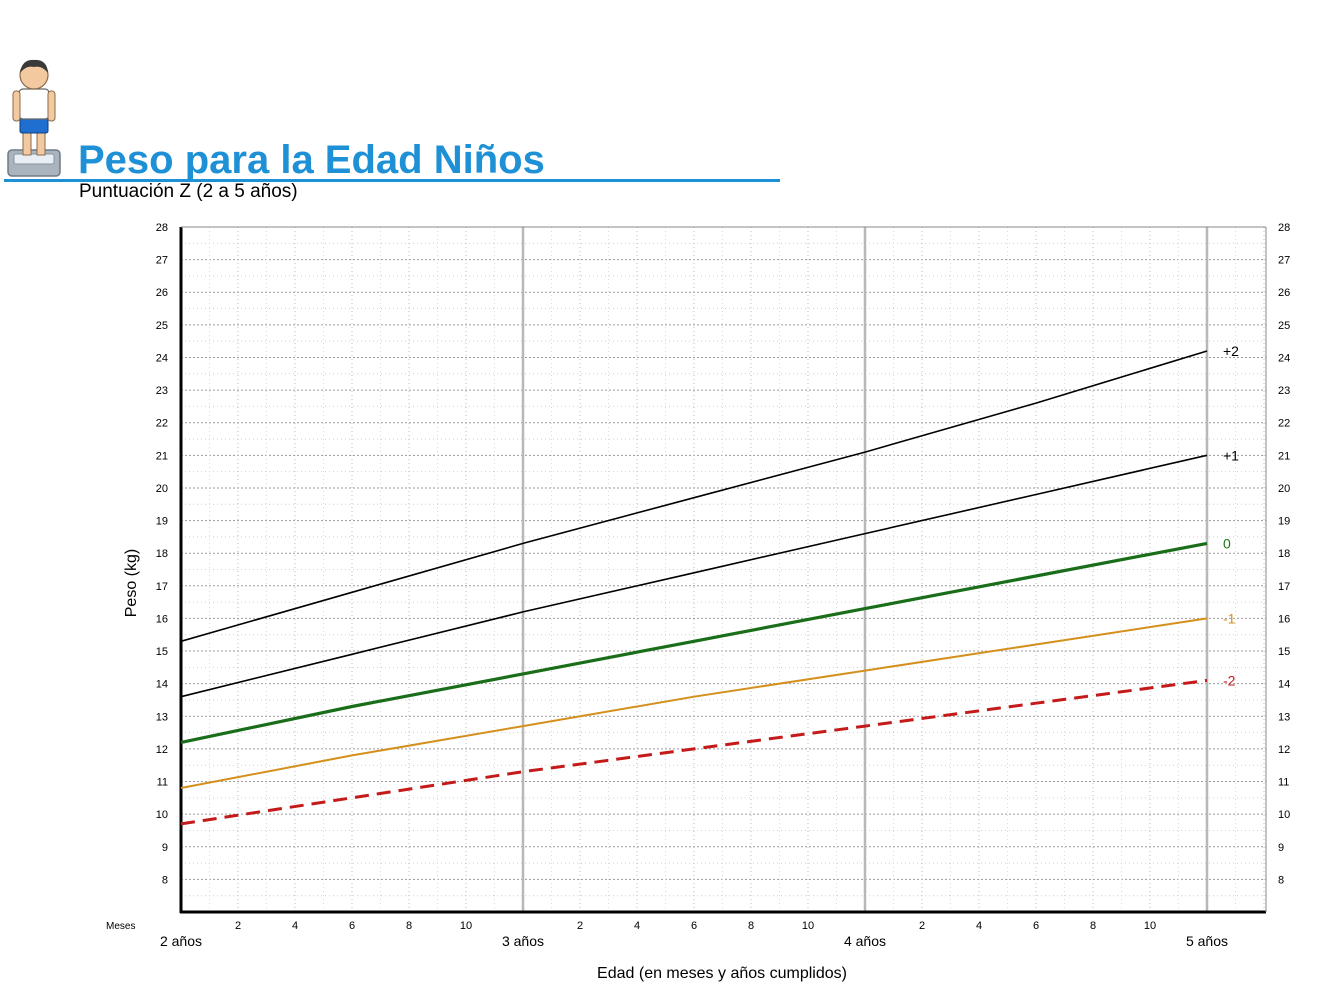  Describe the element at coordinates (1284, 522) in the screenshot. I see `y-tick-label-right: 19` at that location.